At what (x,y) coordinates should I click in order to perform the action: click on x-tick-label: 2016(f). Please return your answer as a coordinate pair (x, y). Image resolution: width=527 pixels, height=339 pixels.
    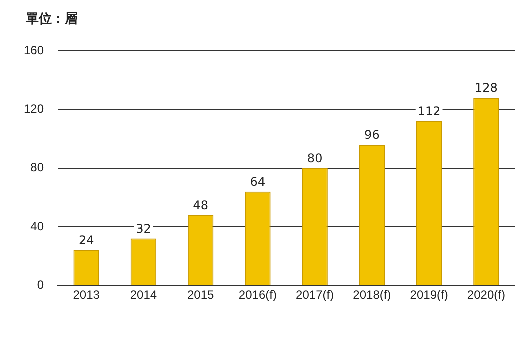
    Looking at the image, I should click on (257, 295).